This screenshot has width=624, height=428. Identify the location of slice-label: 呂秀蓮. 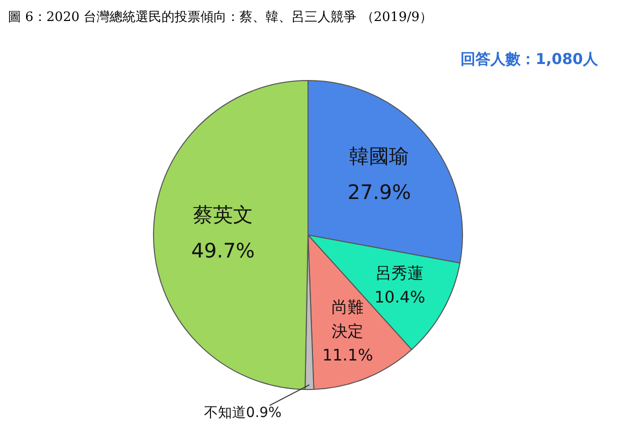
(400, 272).